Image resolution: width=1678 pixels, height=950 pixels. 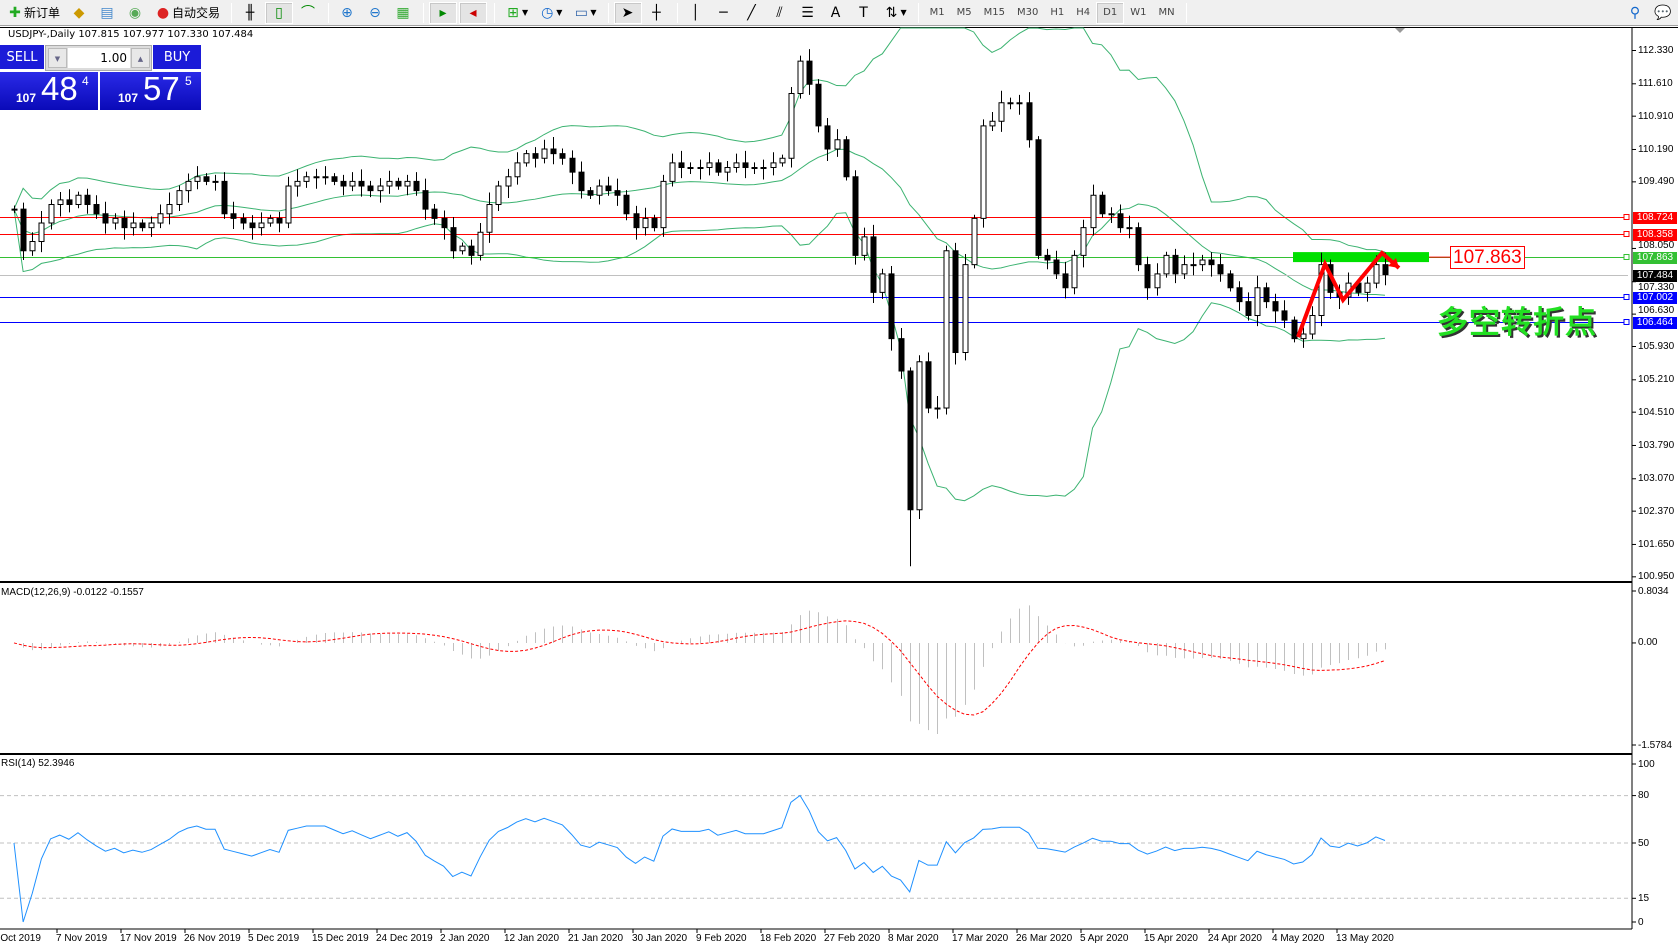 I want to click on timeframe-m15: M15, so click(x=994, y=12).